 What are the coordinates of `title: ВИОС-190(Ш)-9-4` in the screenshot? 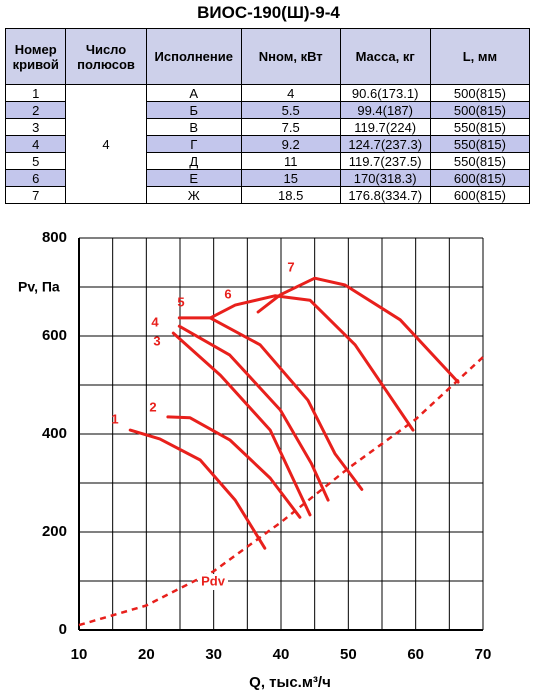 It's located at (268, 12).